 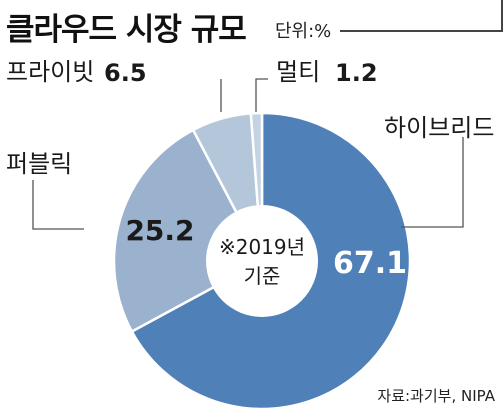 What do you see at coordinates (159, 230) in the screenshot?
I see `value-public: 25.2` at bounding box center [159, 230].